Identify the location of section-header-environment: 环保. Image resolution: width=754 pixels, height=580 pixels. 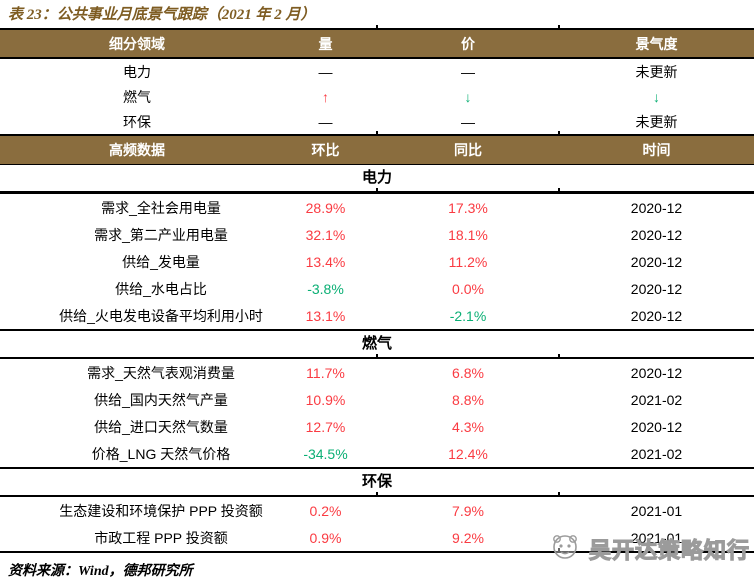
(376, 481).